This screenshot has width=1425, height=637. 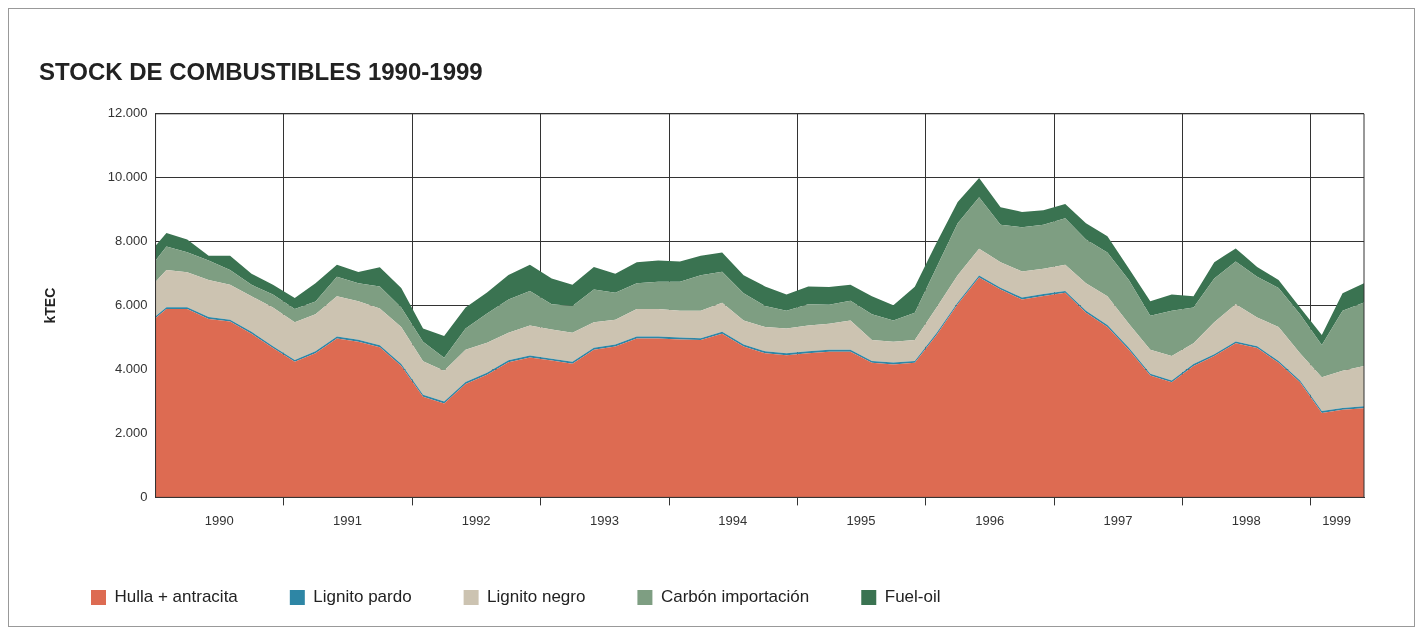 I want to click on x-tick-label: 1997, so click(x=1118, y=520).